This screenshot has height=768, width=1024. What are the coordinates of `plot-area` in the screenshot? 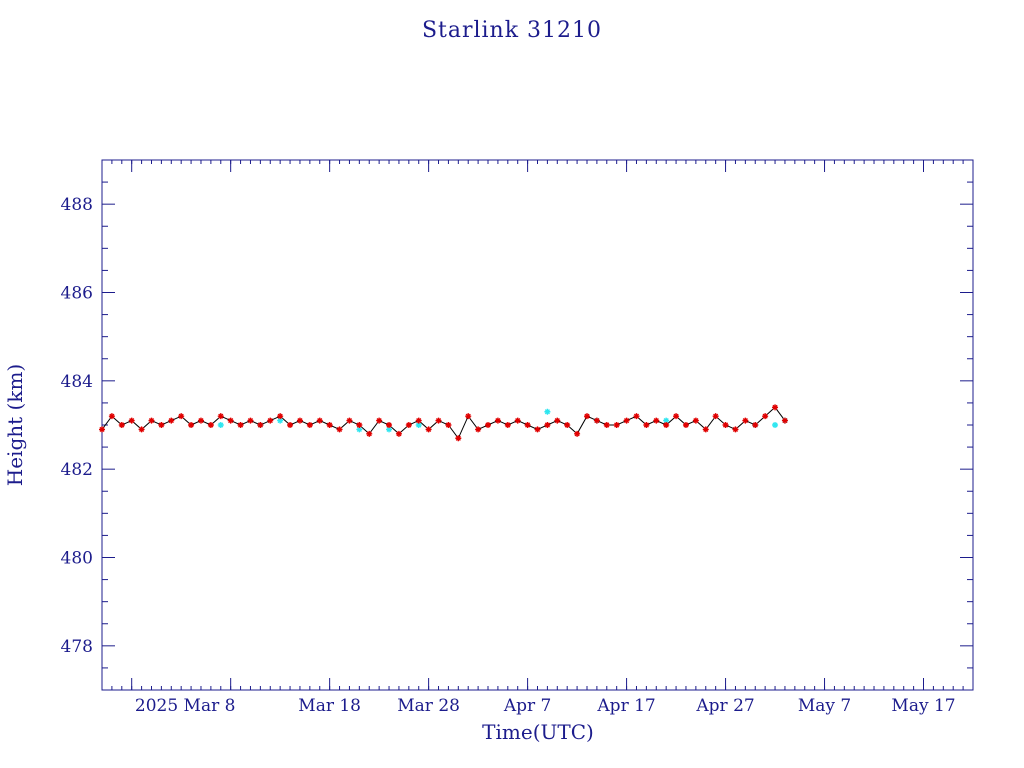 It's located at (443, 423).